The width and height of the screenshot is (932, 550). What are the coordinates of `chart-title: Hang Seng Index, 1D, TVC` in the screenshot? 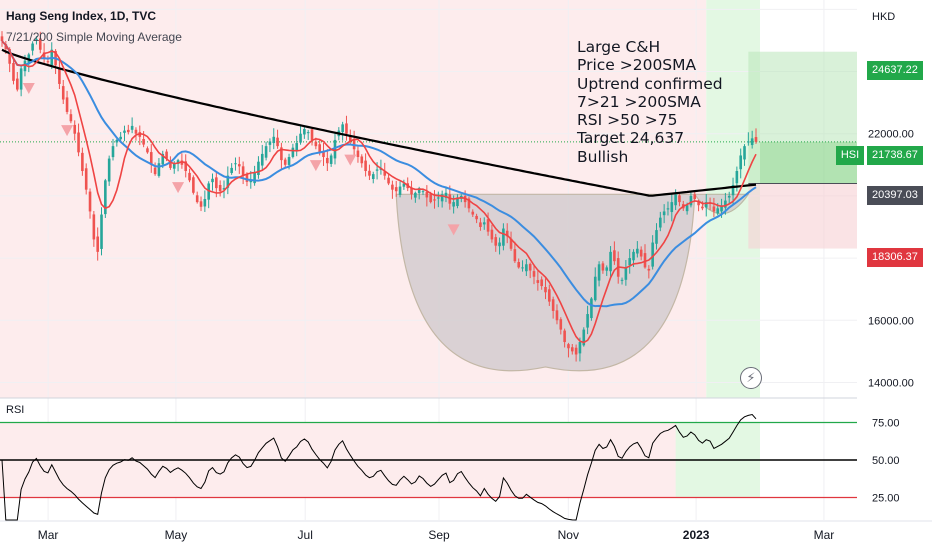 It's located at (81, 16).